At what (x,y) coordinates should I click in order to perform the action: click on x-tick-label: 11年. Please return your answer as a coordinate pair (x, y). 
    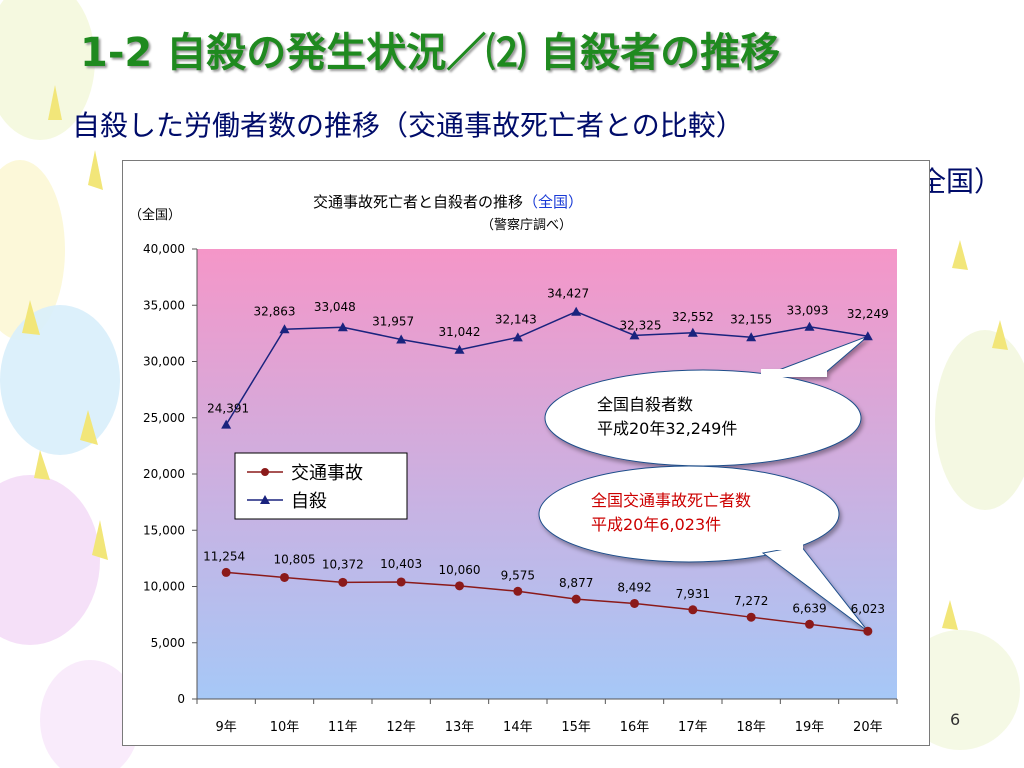
    Looking at the image, I should click on (343, 727).